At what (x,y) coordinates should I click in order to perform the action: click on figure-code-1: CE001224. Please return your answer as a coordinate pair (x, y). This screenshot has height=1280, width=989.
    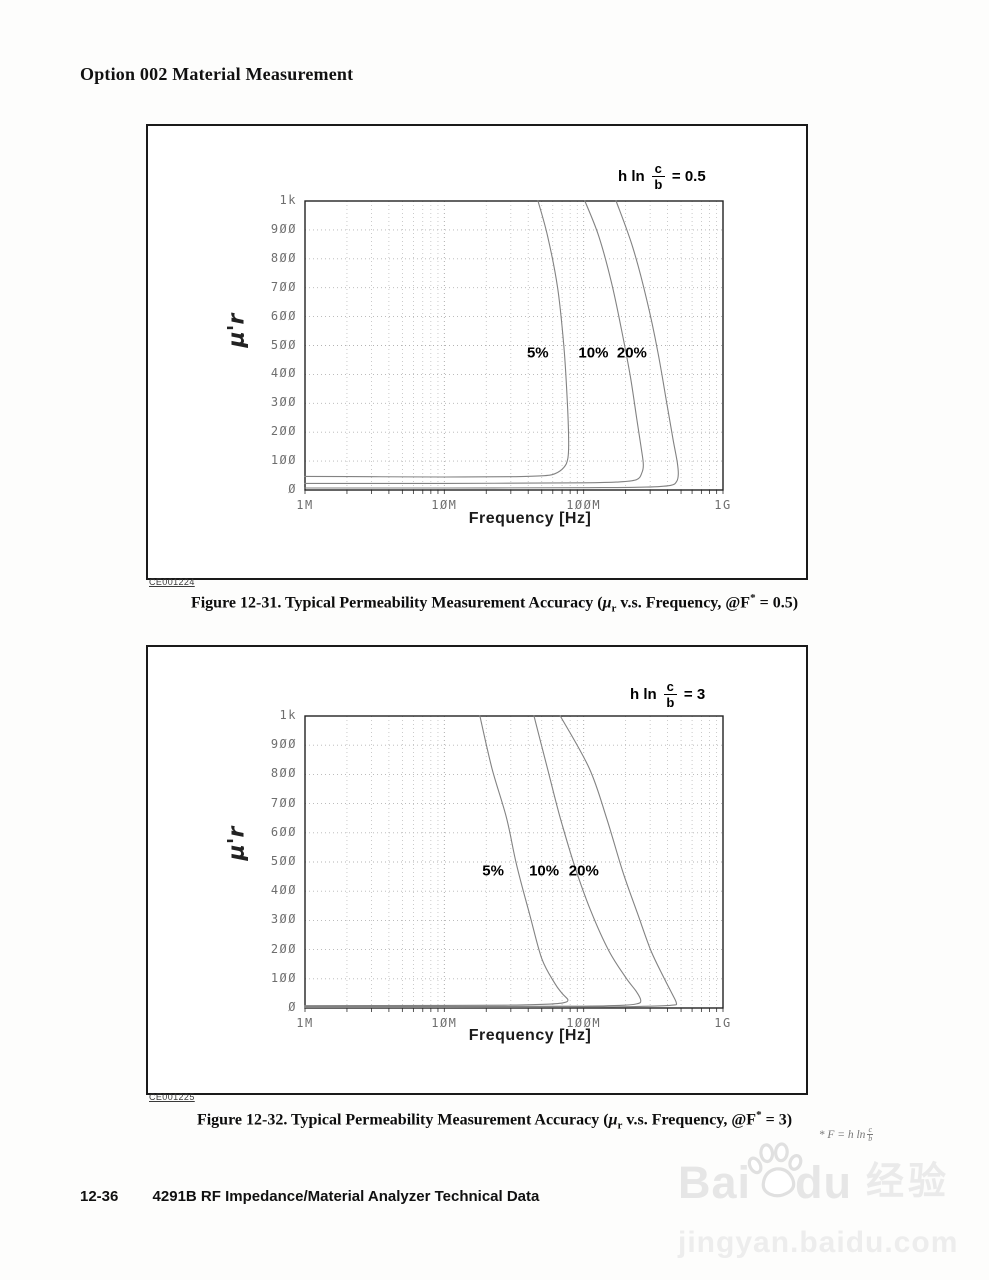
    Looking at the image, I should click on (172, 582).